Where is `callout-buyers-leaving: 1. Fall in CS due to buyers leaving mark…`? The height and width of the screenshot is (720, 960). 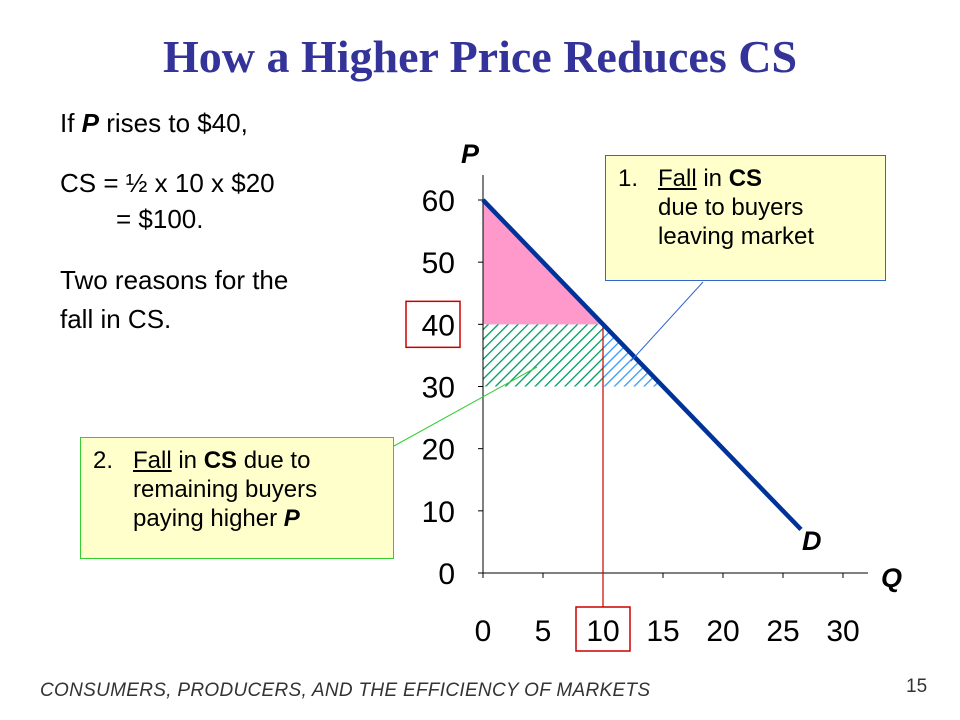 callout-buyers-leaving: 1. Fall in CS due to buyers leaving mark… is located at coordinates (745, 218).